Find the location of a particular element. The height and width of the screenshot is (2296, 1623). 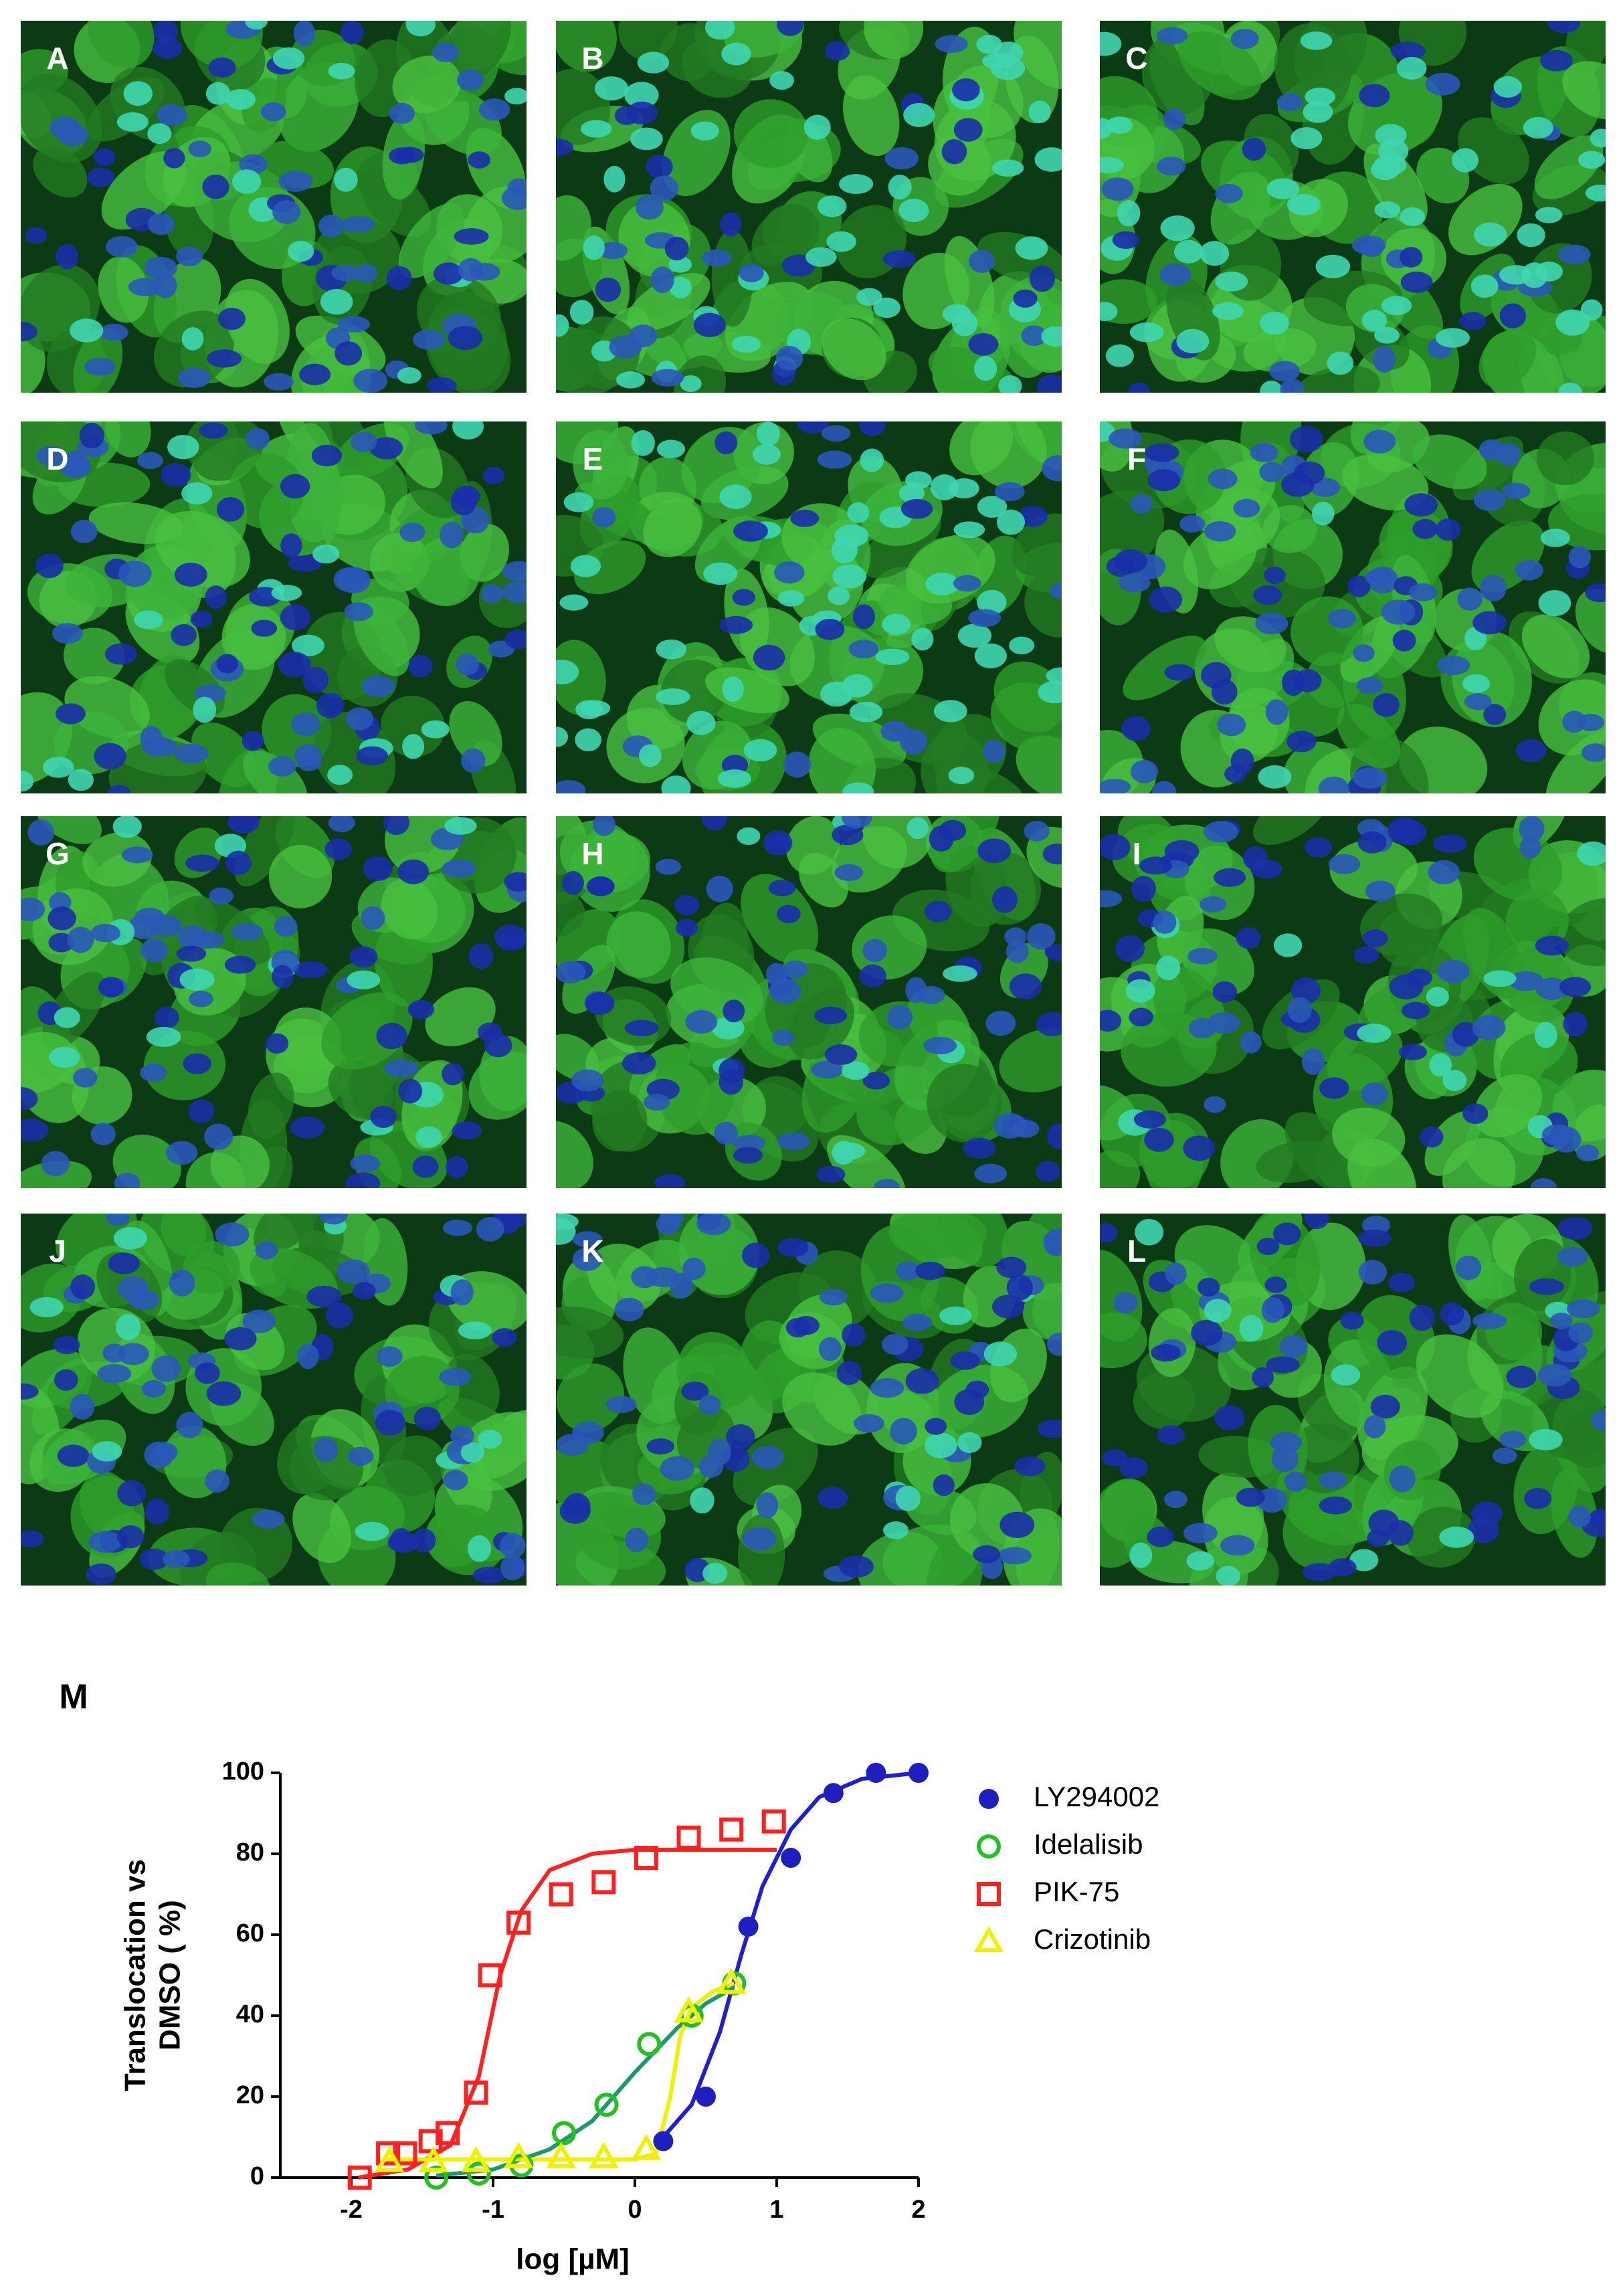

panel-label: G is located at coordinates (57, 853).